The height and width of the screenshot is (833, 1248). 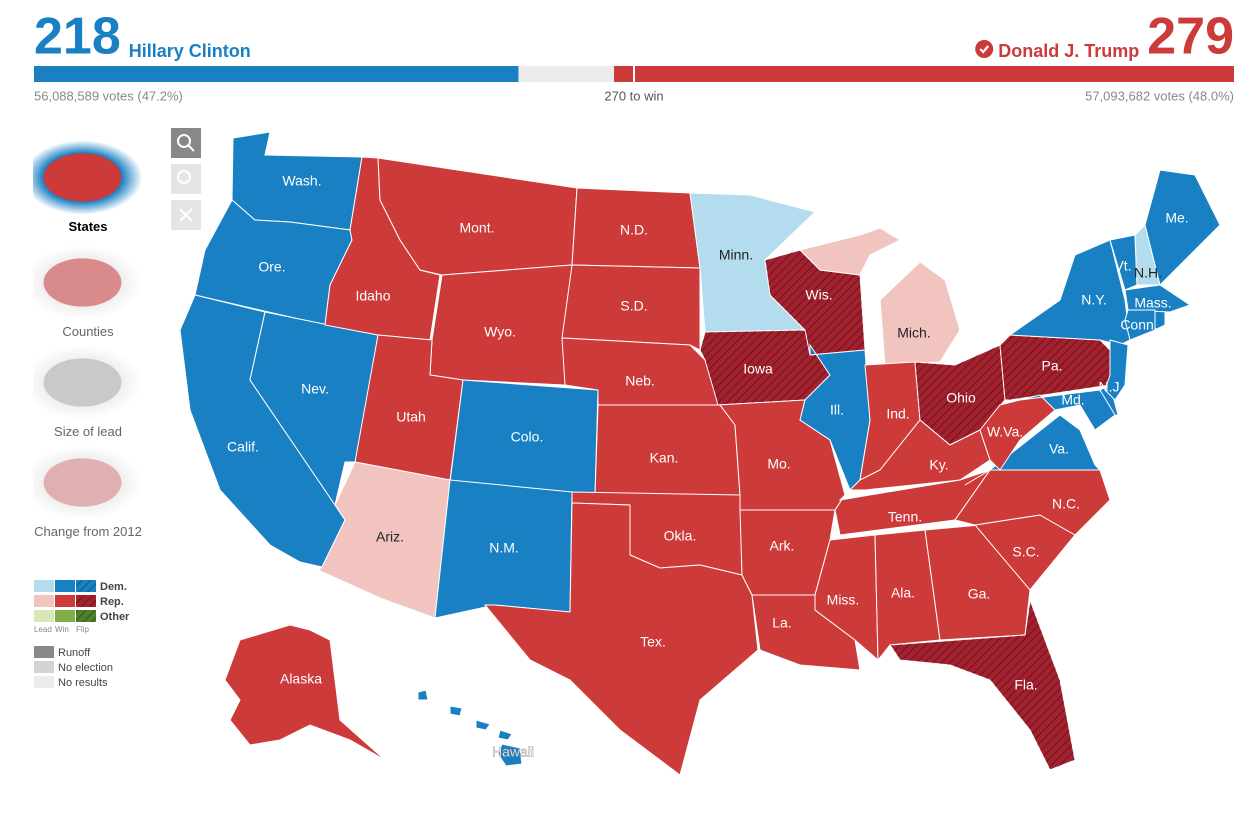 I want to click on reset-icon, so click(x=186, y=215).